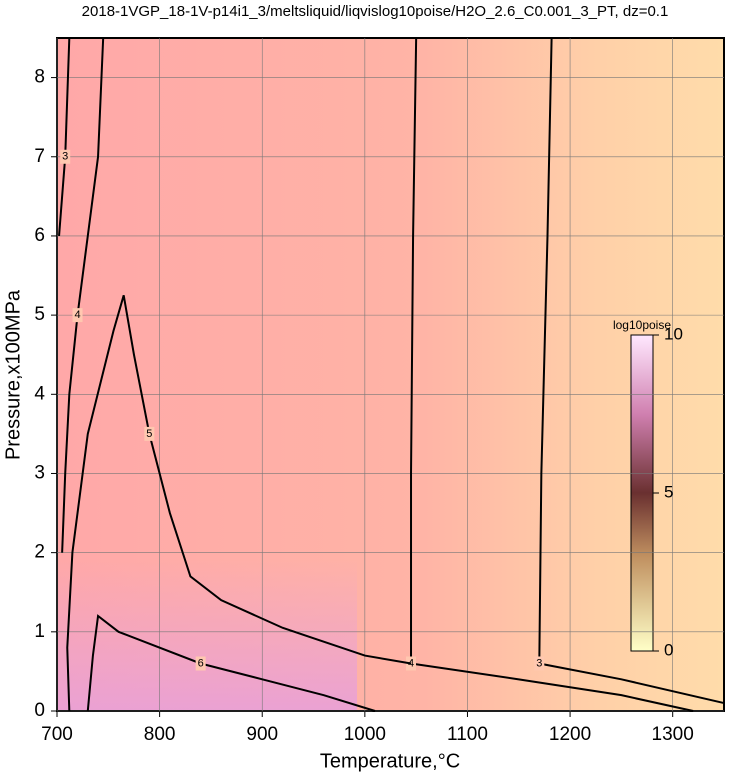 This screenshot has height=781, width=751. What do you see at coordinates (673, 734) in the screenshot?
I see `x-tick-label: 1300` at bounding box center [673, 734].